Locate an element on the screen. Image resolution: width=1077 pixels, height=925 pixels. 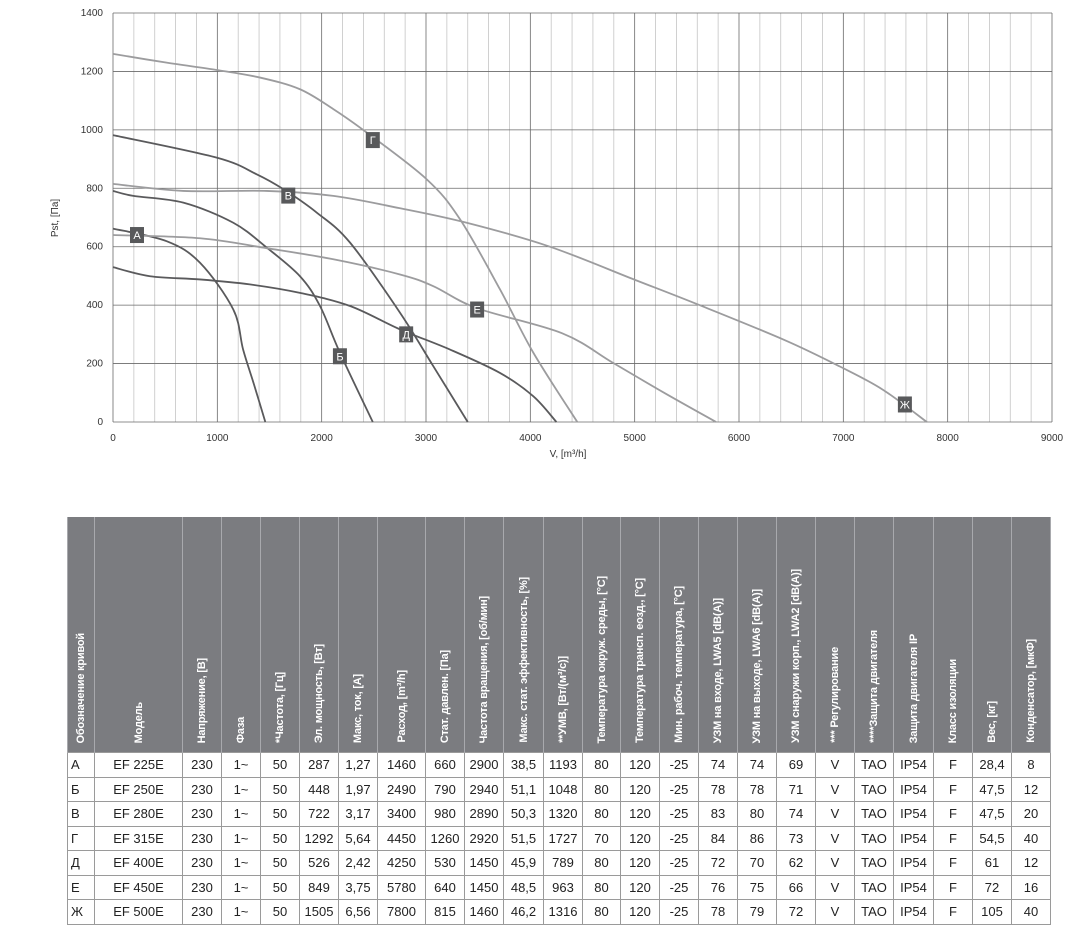
column-header-text: Напряжение, [В] is located at coordinates (202, 700).